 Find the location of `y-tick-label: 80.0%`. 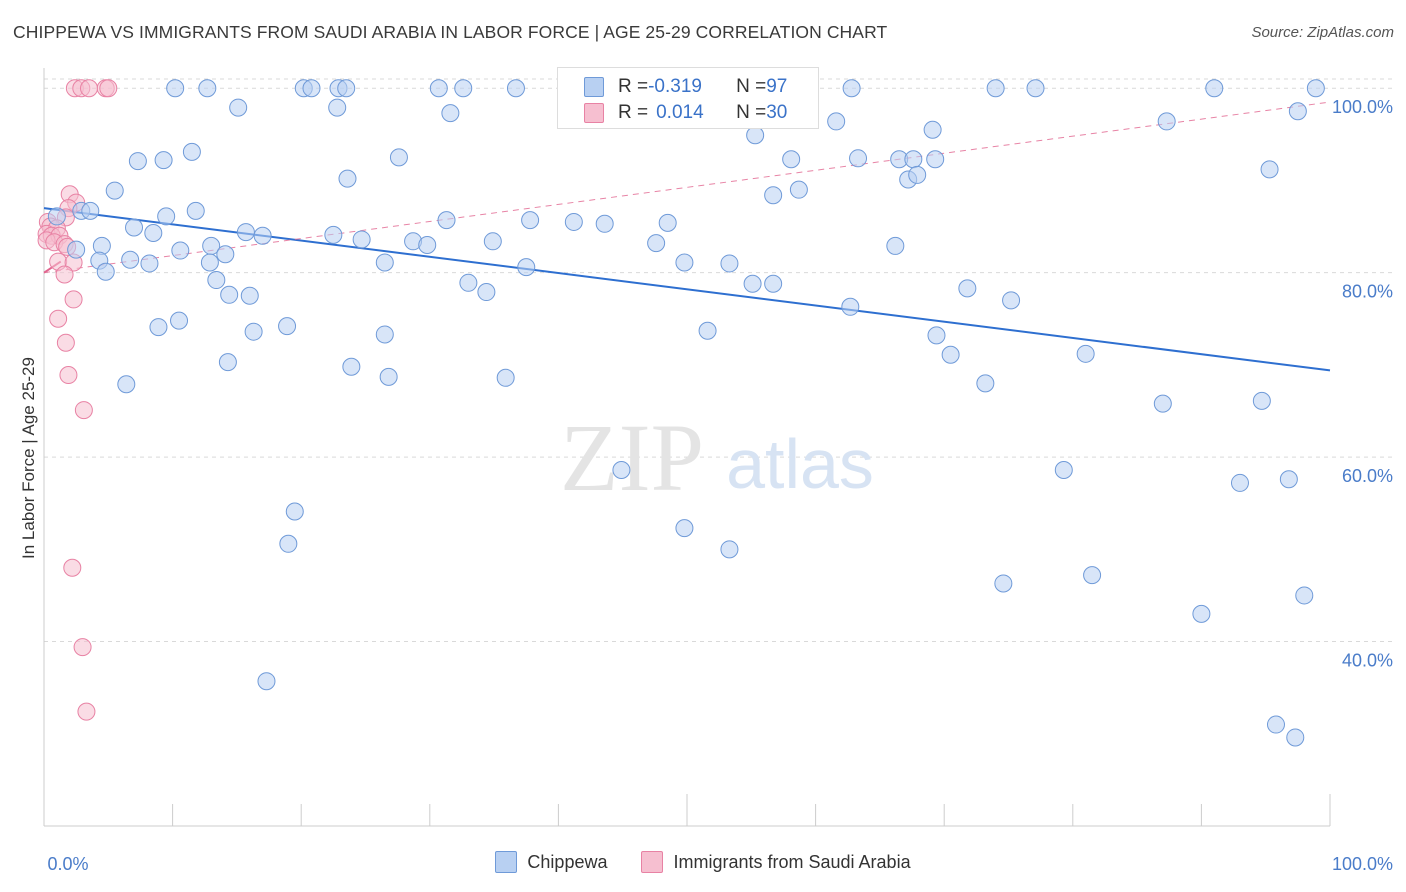

y-tick-label: 80.0% is located at coordinates (1367, 292).